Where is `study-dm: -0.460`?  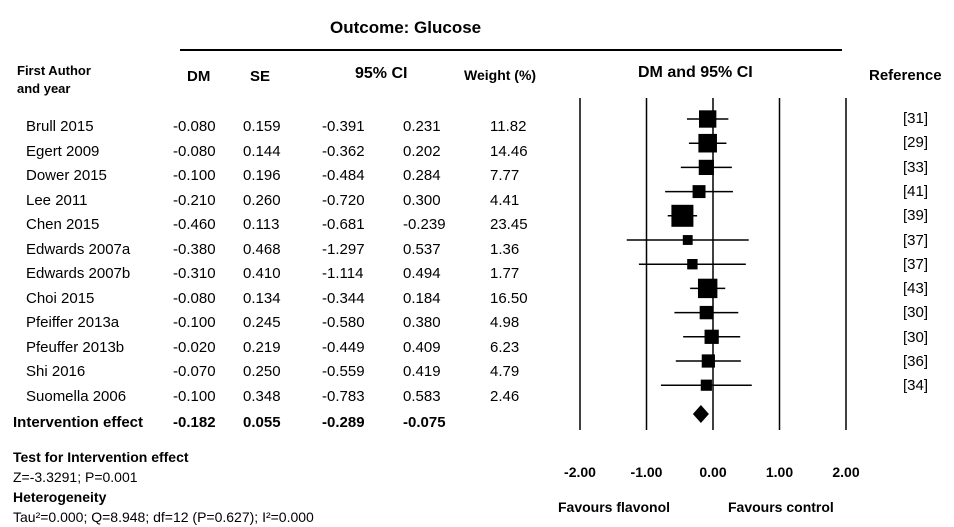 study-dm: -0.460 is located at coordinates (194, 224).